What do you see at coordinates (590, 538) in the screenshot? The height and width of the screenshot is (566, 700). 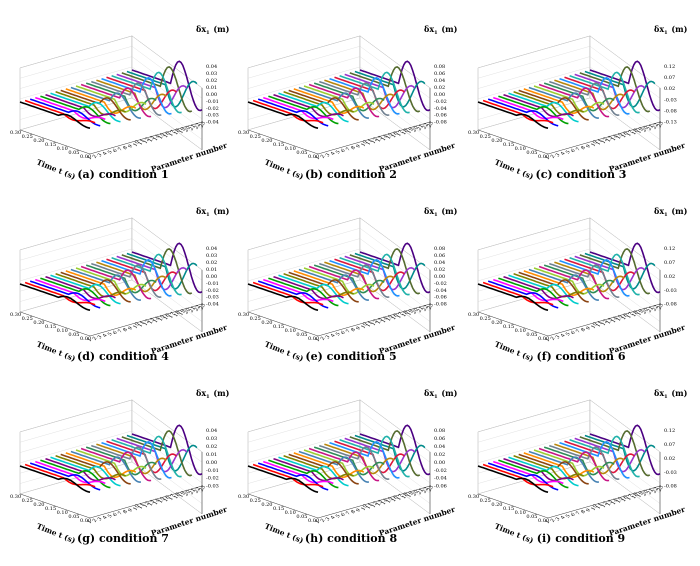 I see `caption-condition: condition 9` at bounding box center [590, 538].